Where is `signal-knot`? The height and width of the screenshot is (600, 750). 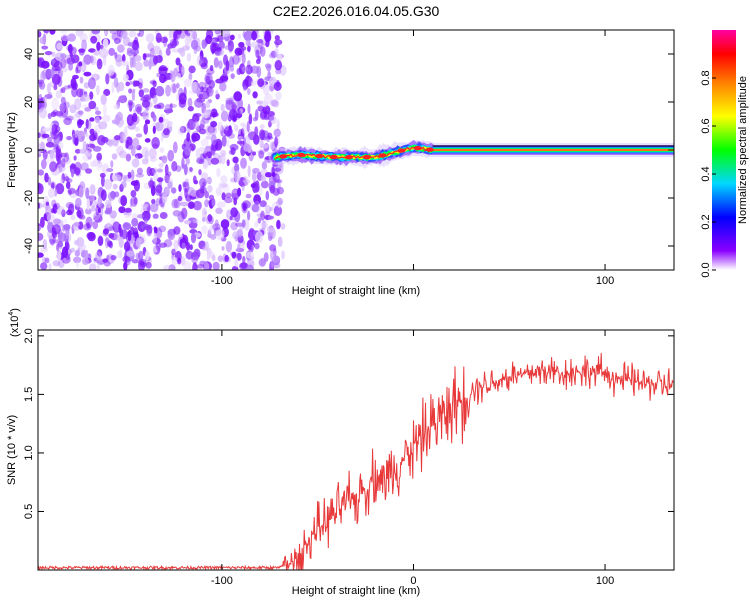 signal-knot is located at coordinates (382, 155).